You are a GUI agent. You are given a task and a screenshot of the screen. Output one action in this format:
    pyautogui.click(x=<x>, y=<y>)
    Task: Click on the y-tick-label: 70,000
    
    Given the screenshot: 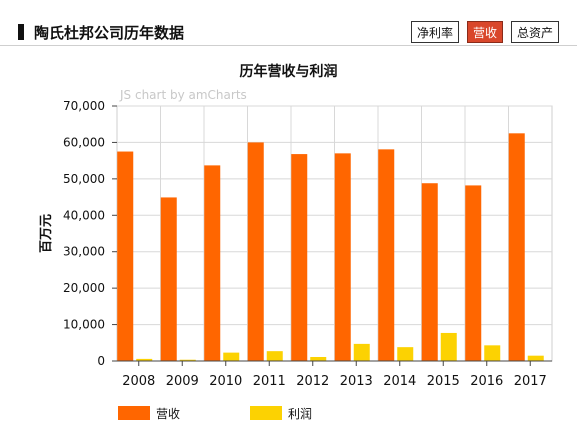 What is the action you would take?
    pyautogui.click(x=84, y=106)
    